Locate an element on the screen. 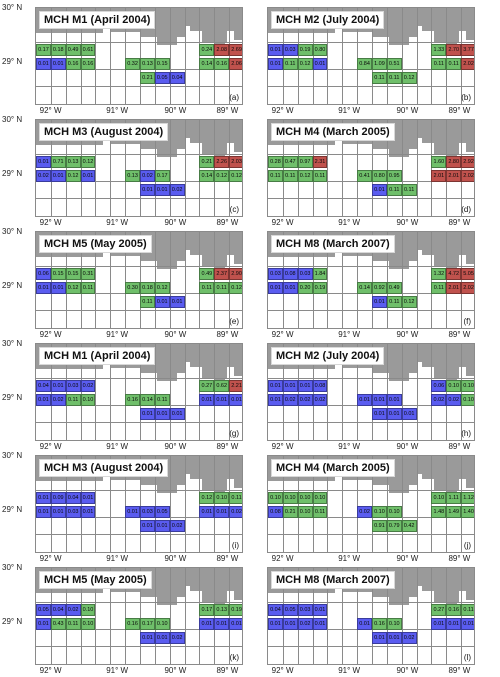 This screenshot has height=677, width=500. panel-title: MCH M1 (April 2004) is located at coordinates (97, 20).